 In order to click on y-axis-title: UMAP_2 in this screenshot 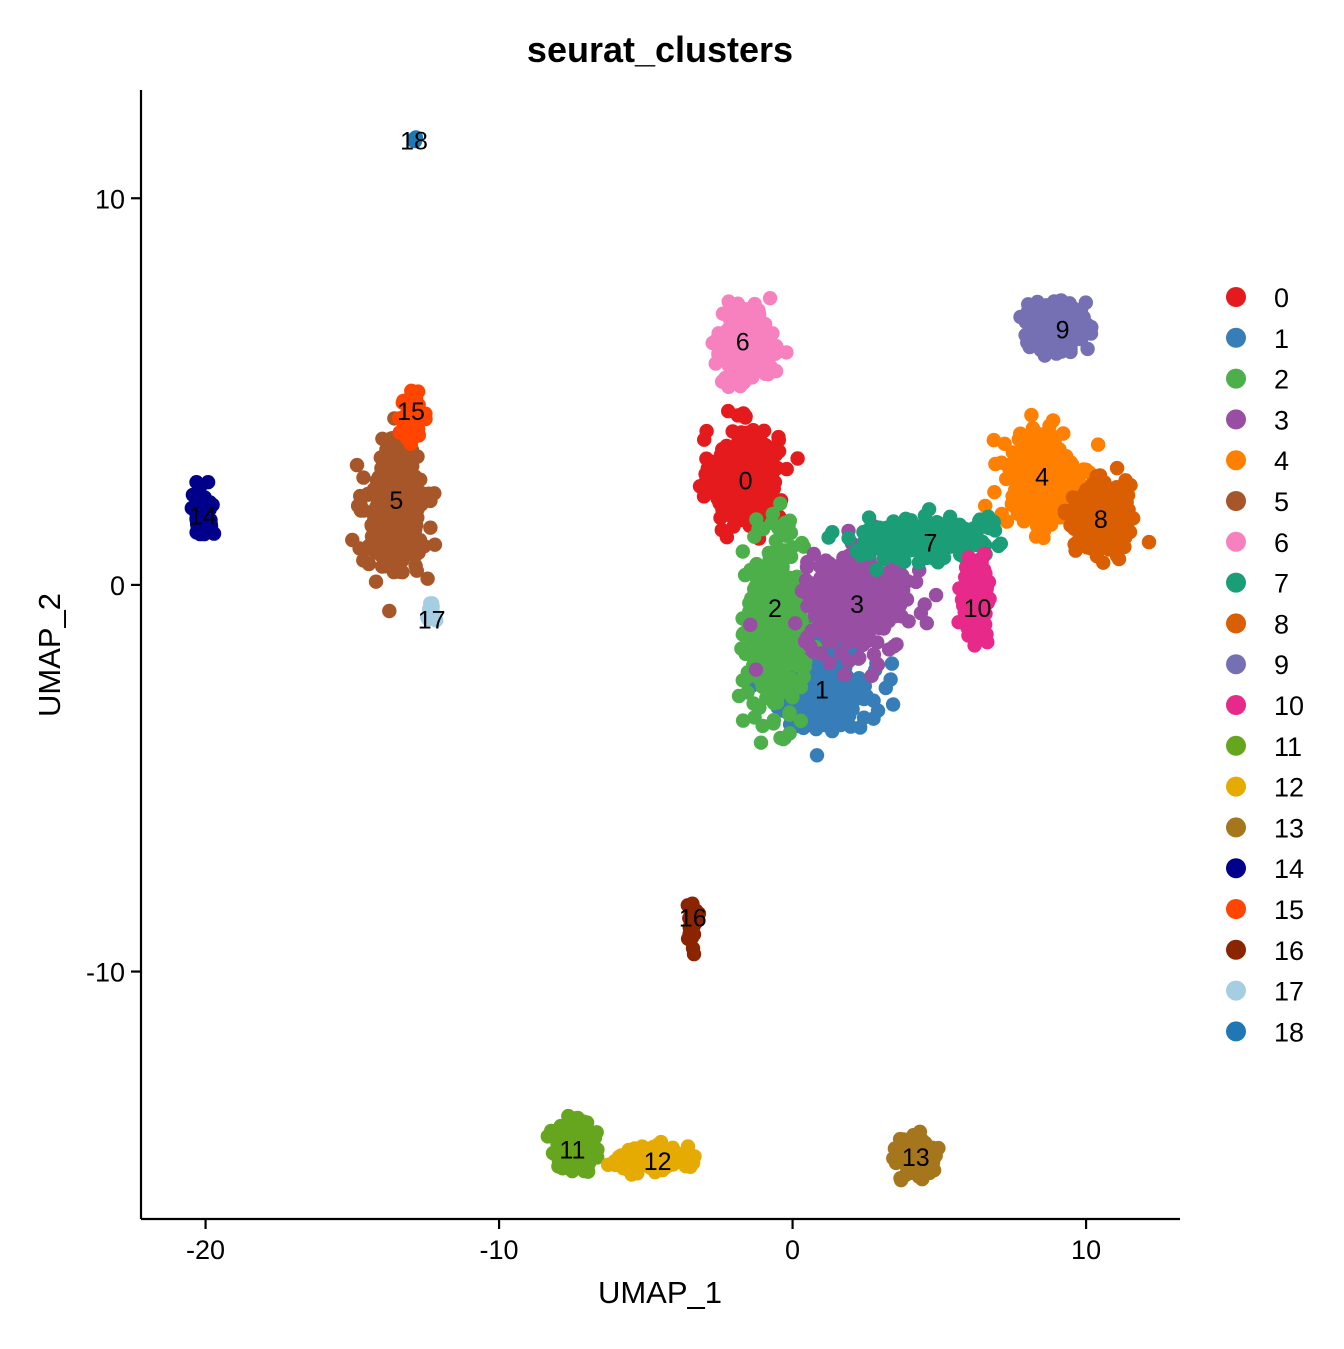, I will do `click(49, 655)`.